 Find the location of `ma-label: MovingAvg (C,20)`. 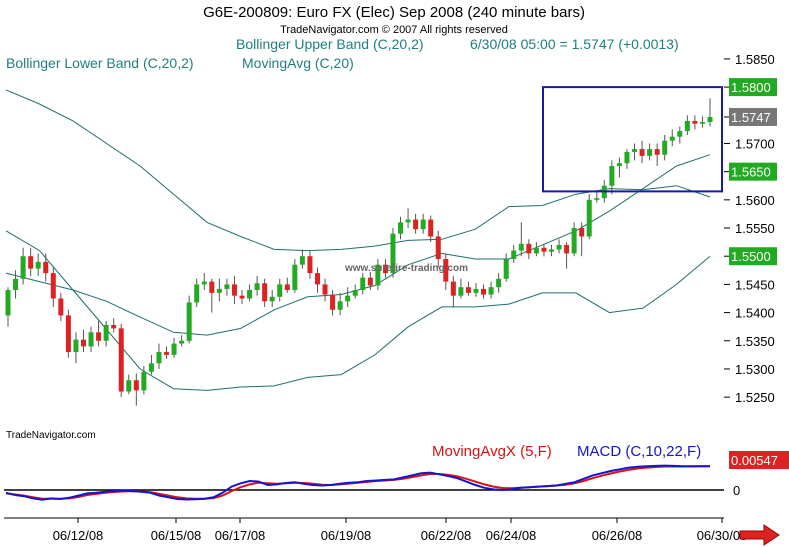

ma-label: MovingAvg (C,20) is located at coordinates (298, 63).